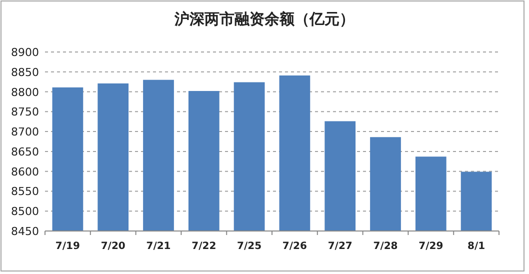 This screenshot has height=274, width=529. What do you see at coordinates (264, 19) in the screenshot?
I see `chart-title: 沪深两市融资余额（亿元）` at bounding box center [264, 19].